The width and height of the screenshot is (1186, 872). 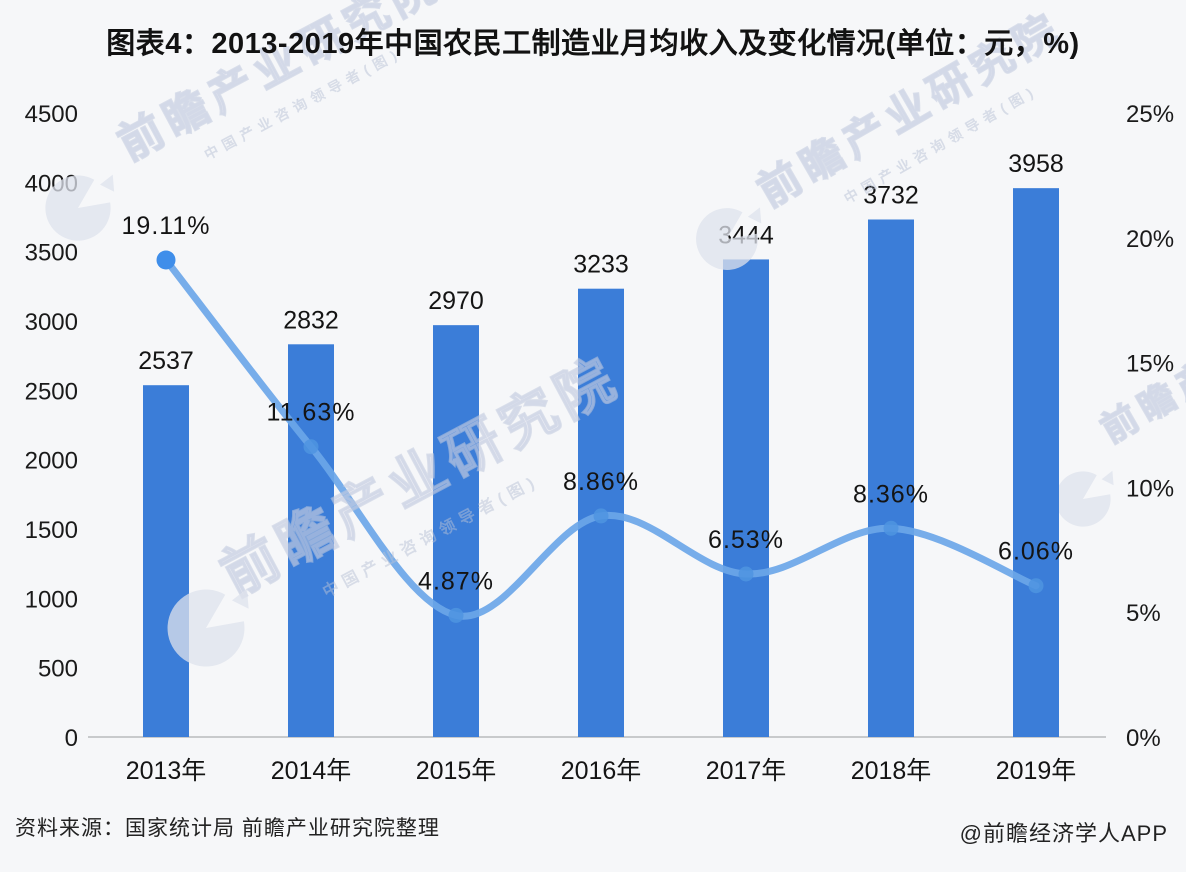 I want to click on left-axis-tick-label: 4500, so click(x=51, y=114).